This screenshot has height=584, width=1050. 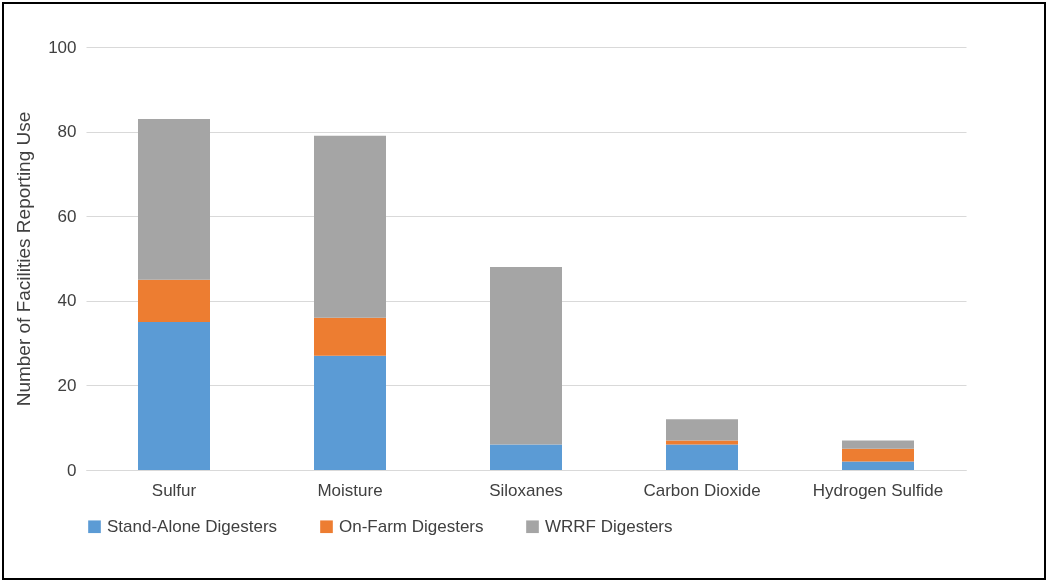 I want to click on y-tick-label: 0, so click(x=72, y=470).